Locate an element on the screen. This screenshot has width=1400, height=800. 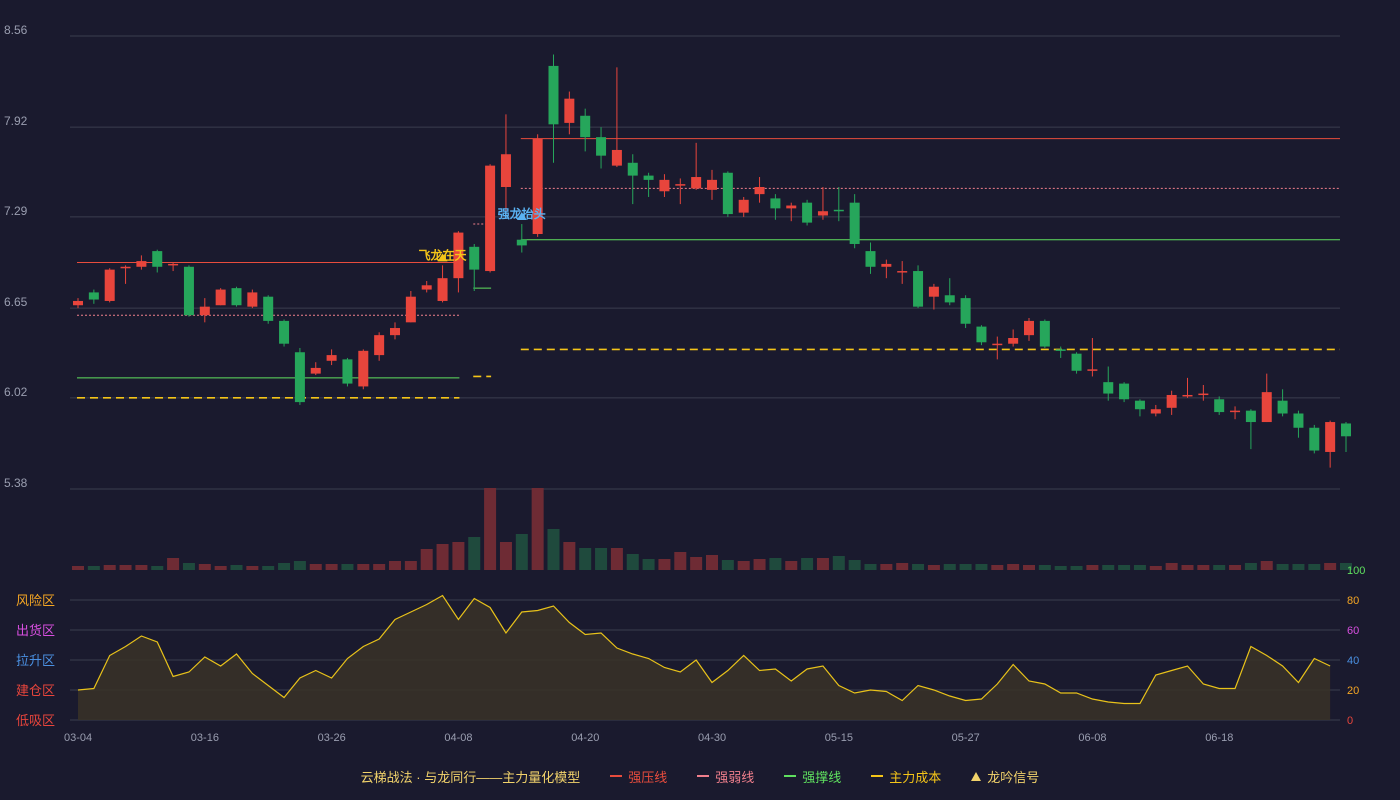
signal-triangle-icon is located at coordinates (521, 216).